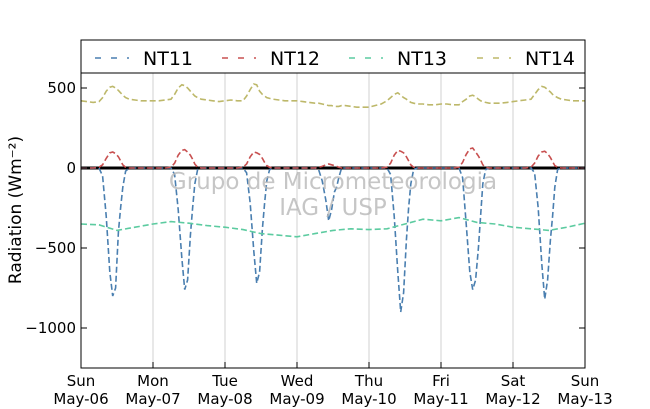  Describe the element at coordinates (55, 248) in the screenshot. I see `y-tick-label-2: −500` at that location.